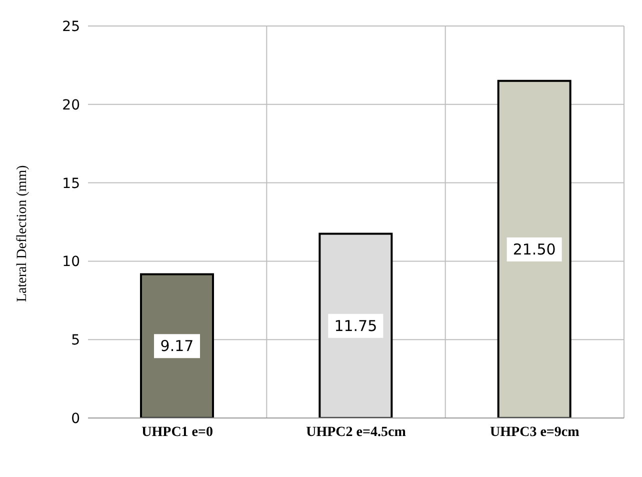 The height and width of the screenshot is (477, 642). Describe the element at coordinates (178, 432) in the screenshot. I see `x-tick-label: UHPC1 e=0` at that location.